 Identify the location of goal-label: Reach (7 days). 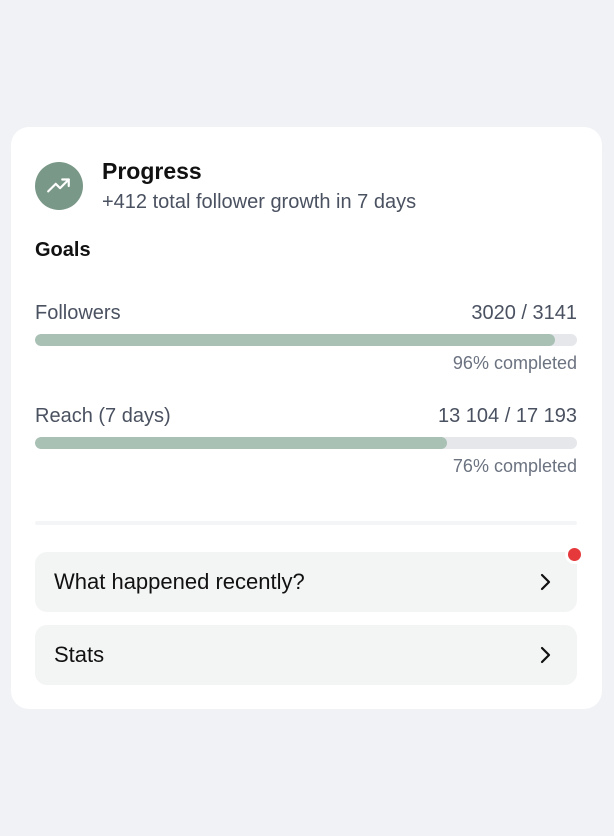
(103, 416).